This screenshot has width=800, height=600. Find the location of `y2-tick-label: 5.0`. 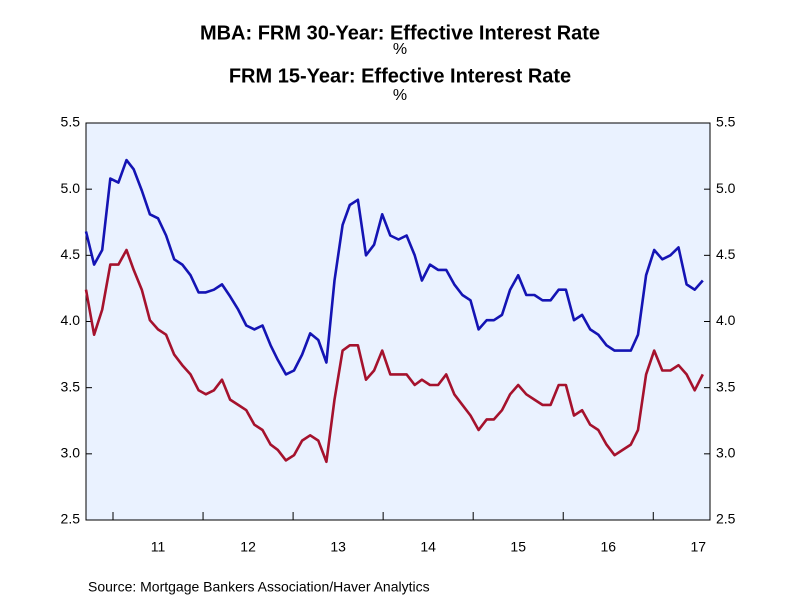

y2-tick-label: 5.0 is located at coordinates (726, 188).